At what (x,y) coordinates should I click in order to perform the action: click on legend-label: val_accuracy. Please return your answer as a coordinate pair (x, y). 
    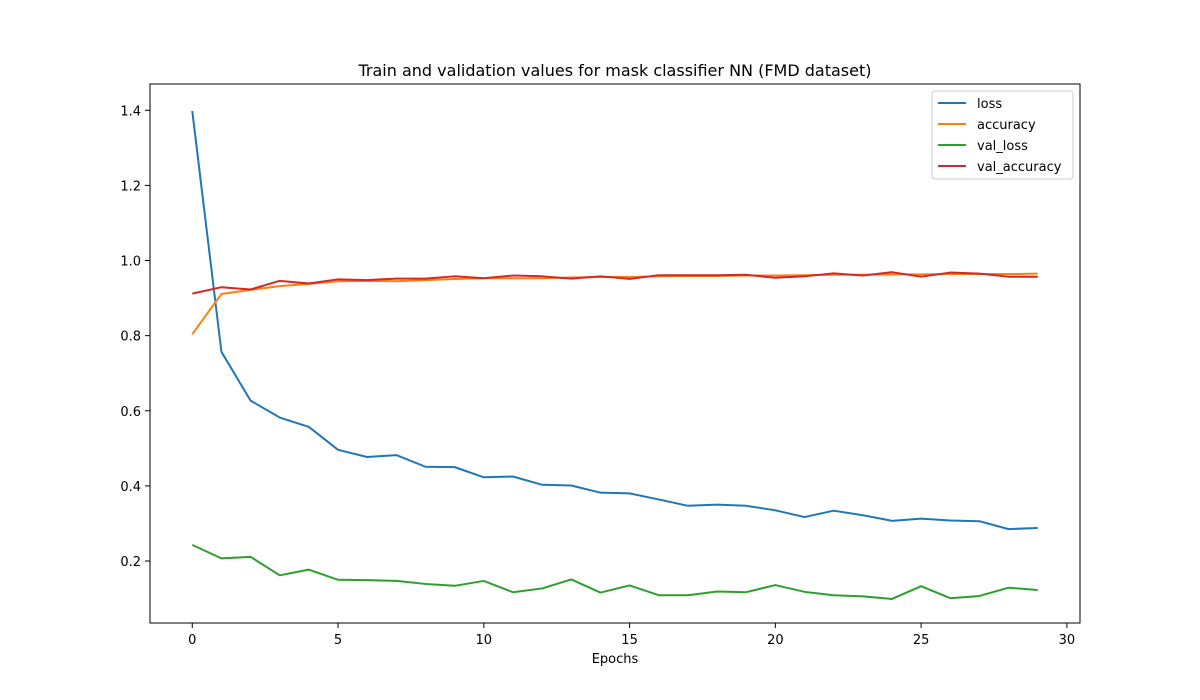
    Looking at the image, I should click on (1019, 167).